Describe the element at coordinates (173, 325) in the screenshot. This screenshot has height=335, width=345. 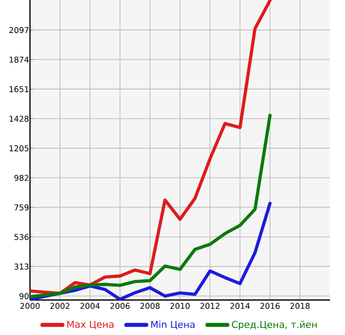
I see `legend-label: Min Цена` at that location.